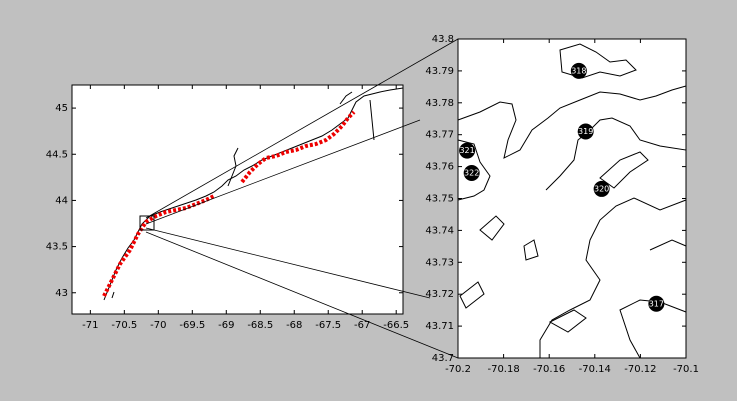 This screenshot has height=401, width=737. I want to click on y-tick-label: 44, so click(61, 200).